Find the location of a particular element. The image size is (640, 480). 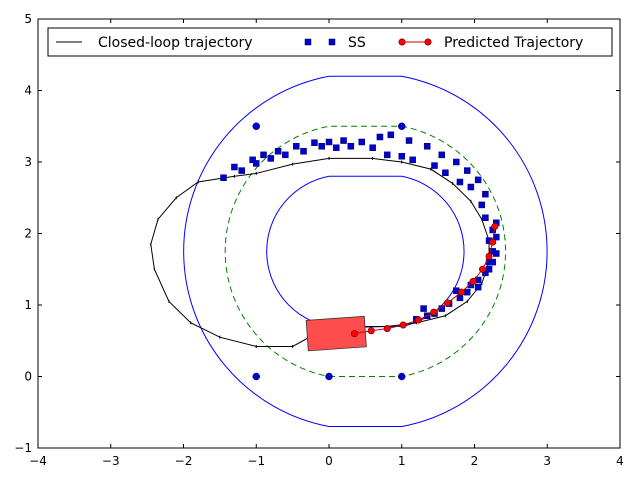

y-tick-label: 2 is located at coordinates (28, 234).